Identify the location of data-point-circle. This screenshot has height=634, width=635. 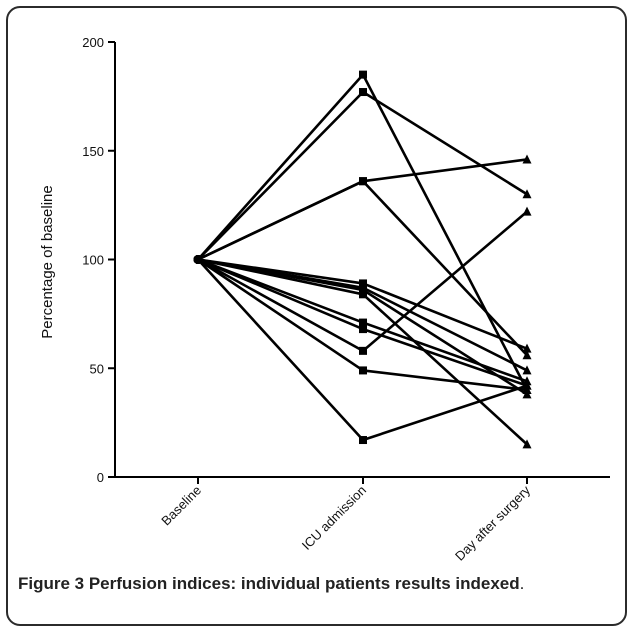
(198, 259).